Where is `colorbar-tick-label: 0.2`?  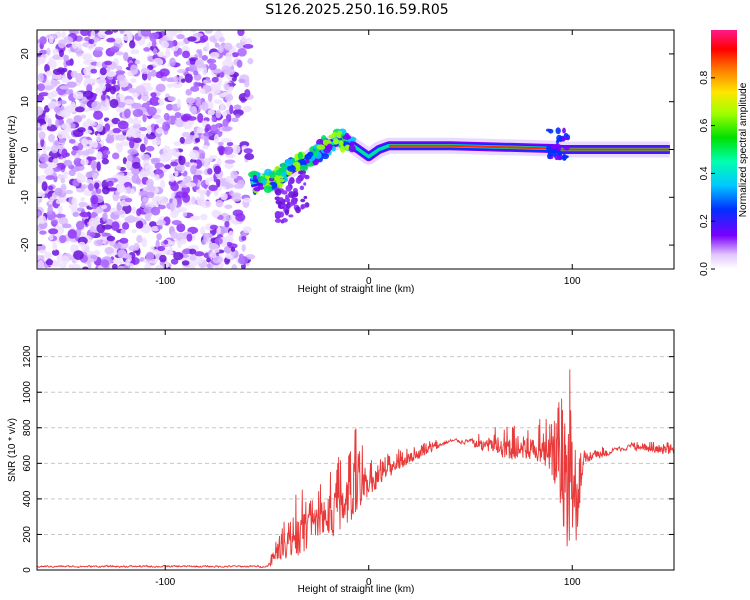
colorbar-tick-label: 0.2 is located at coordinates (704, 221).